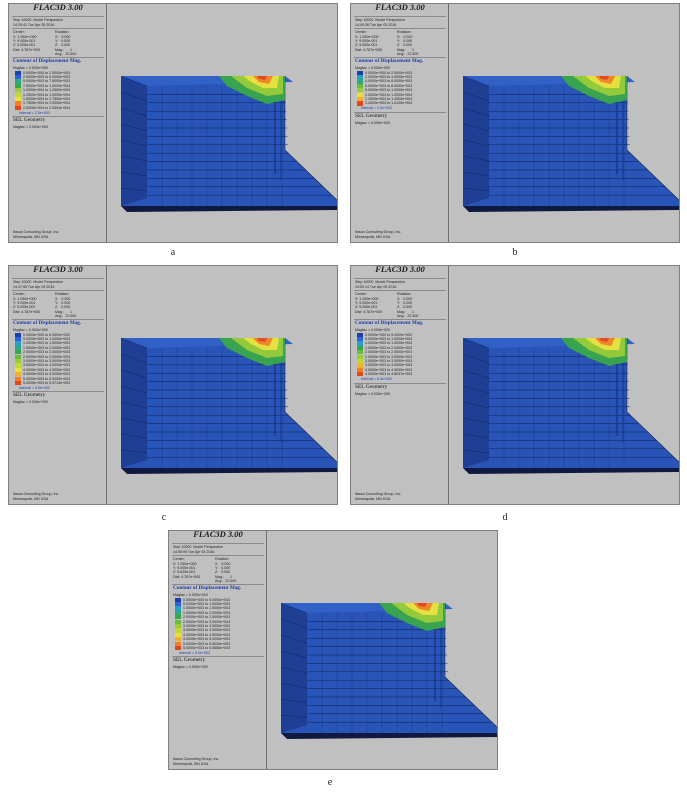 The height and width of the screenshot is (797, 687). I want to click on subfigure-label: c, so click(164, 517).